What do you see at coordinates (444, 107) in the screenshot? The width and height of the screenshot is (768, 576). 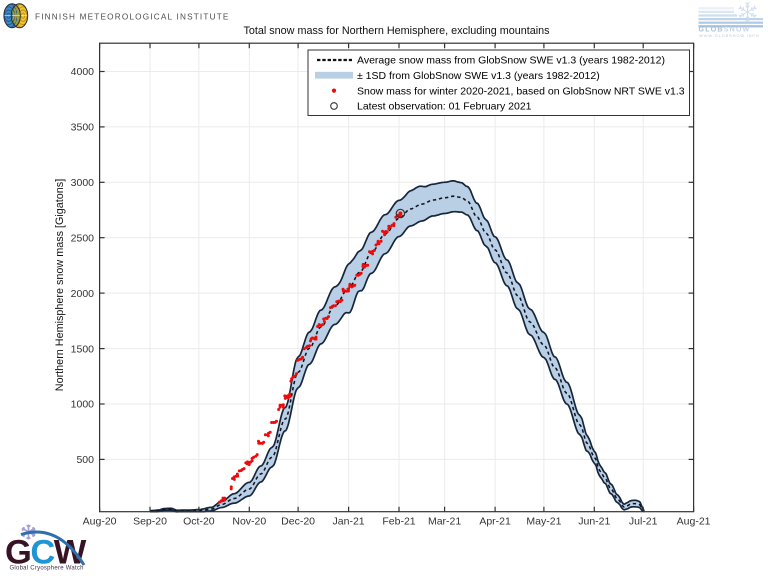 I see `svg-text:Latest observation: 01 Februar: Latest observation: 01 February 2021` at bounding box center [444, 107].